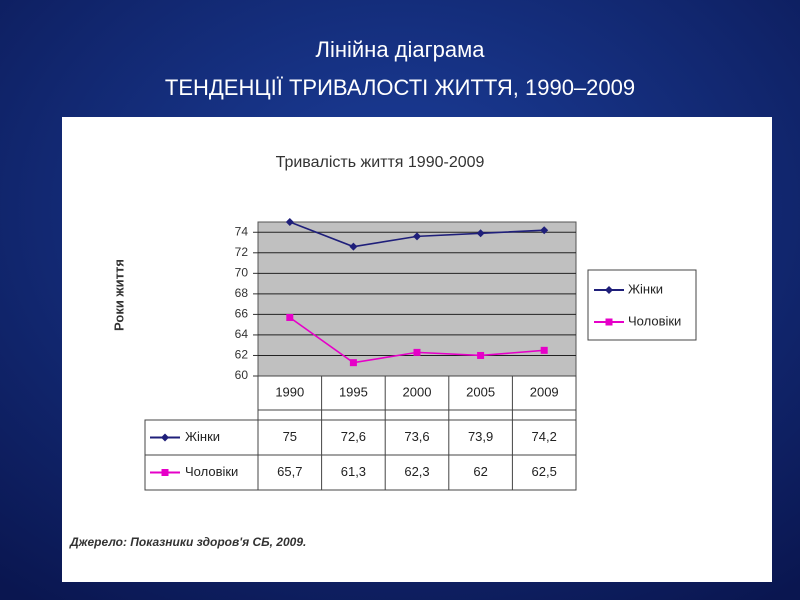 Image resolution: width=800 pixels, height=600 pixels. I want to click on x-tick-label: 2005, so click(480, 391).